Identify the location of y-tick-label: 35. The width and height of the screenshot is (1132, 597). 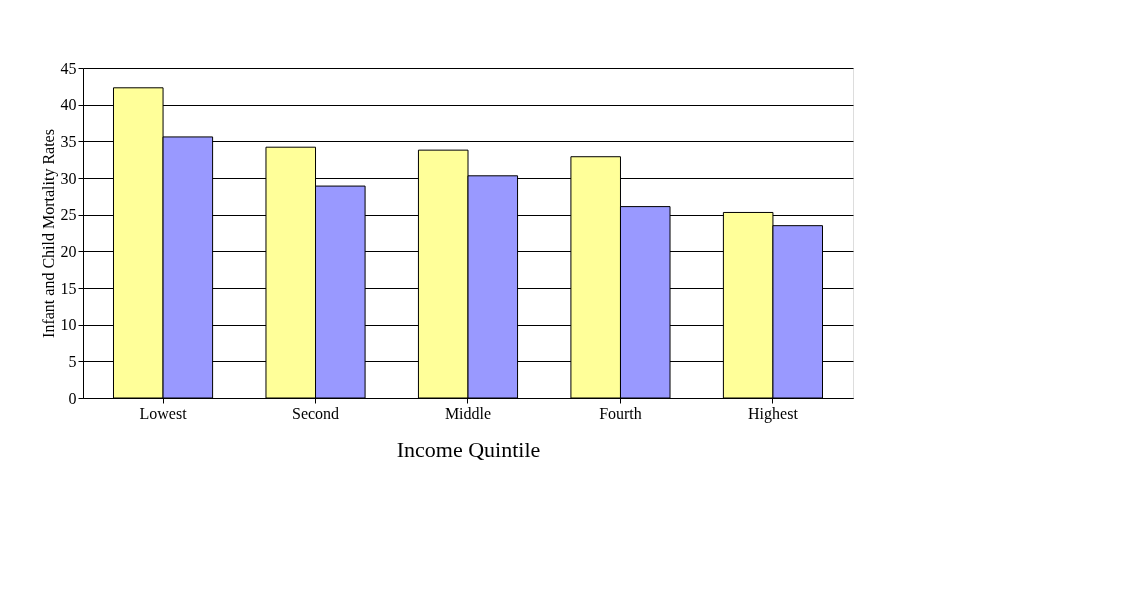
(68, 141).